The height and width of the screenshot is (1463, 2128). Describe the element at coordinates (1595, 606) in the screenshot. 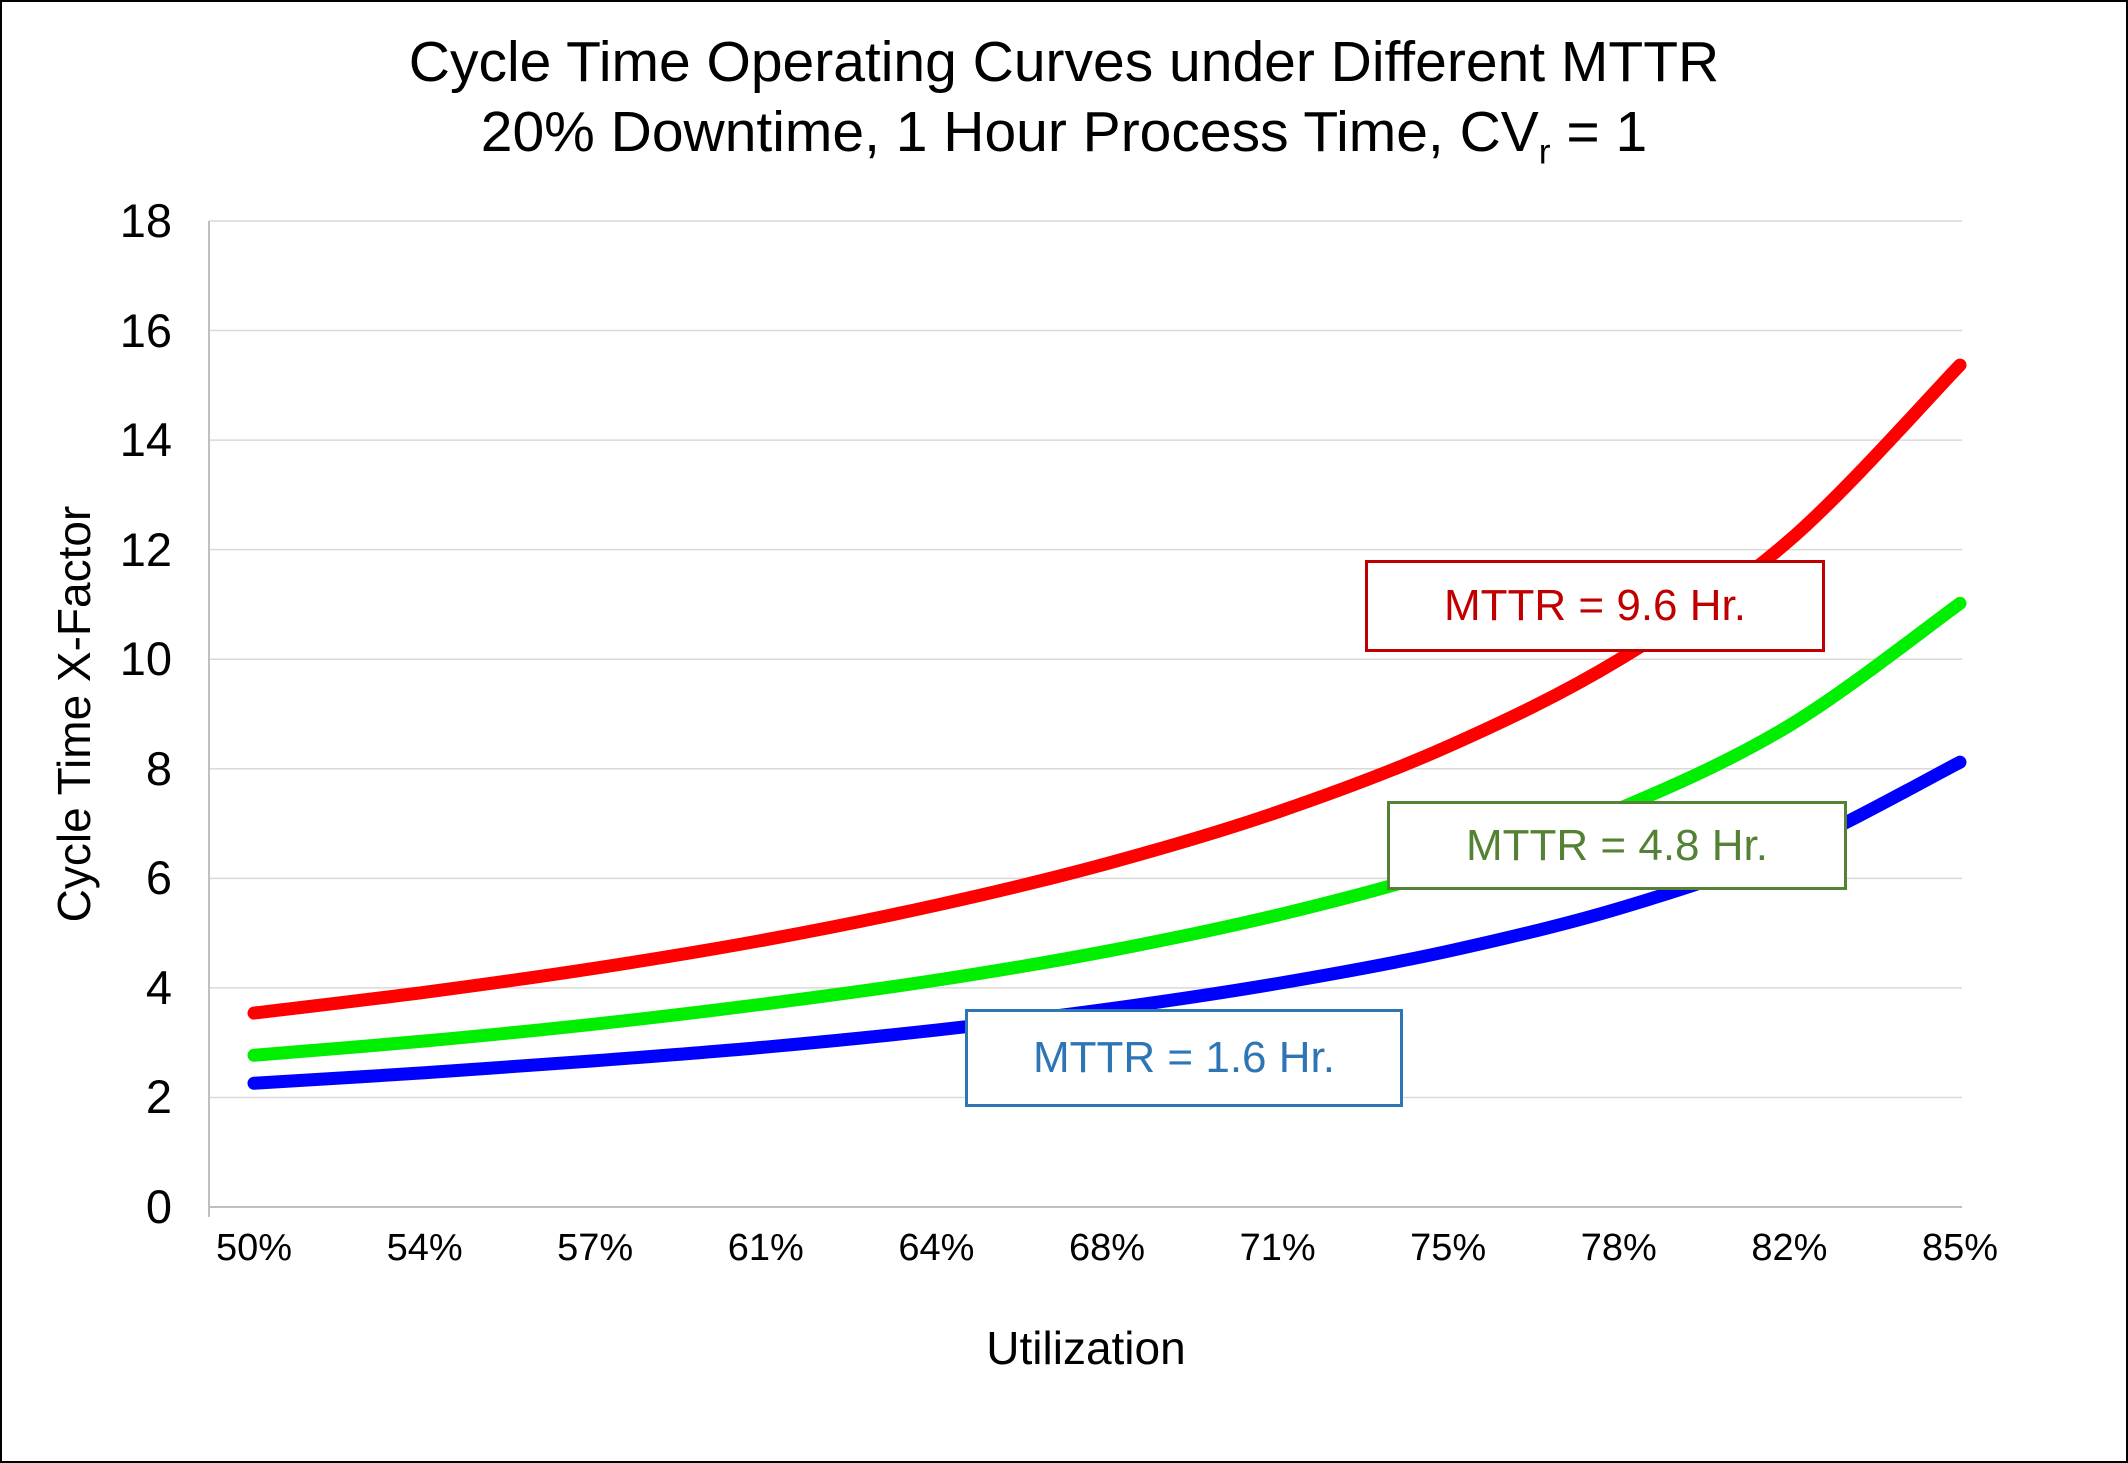

I see `series-label-mttr-9.6-hr: MTTR = 9.6 Hr.` at that location.